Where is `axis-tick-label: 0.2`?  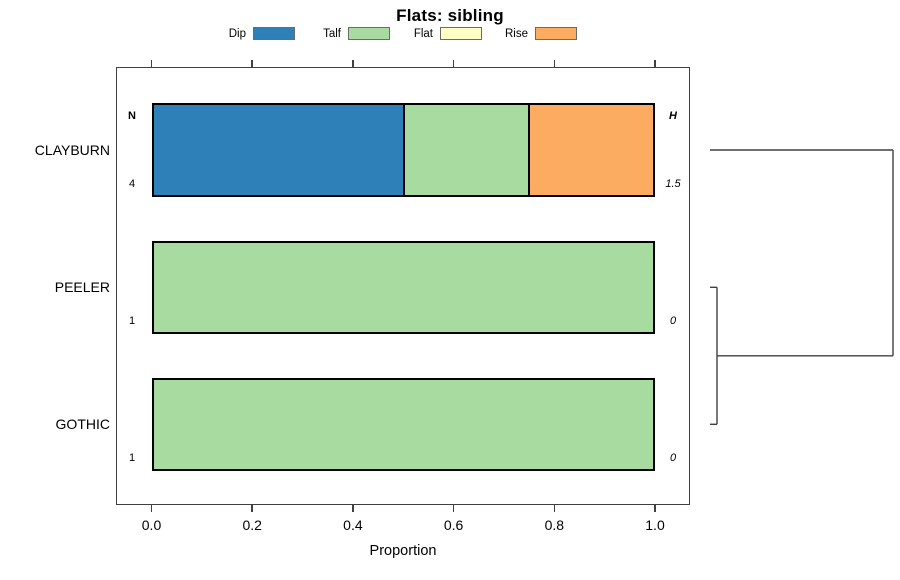 axis-tick-label: 0.2 is located at coordinates (252, 525).